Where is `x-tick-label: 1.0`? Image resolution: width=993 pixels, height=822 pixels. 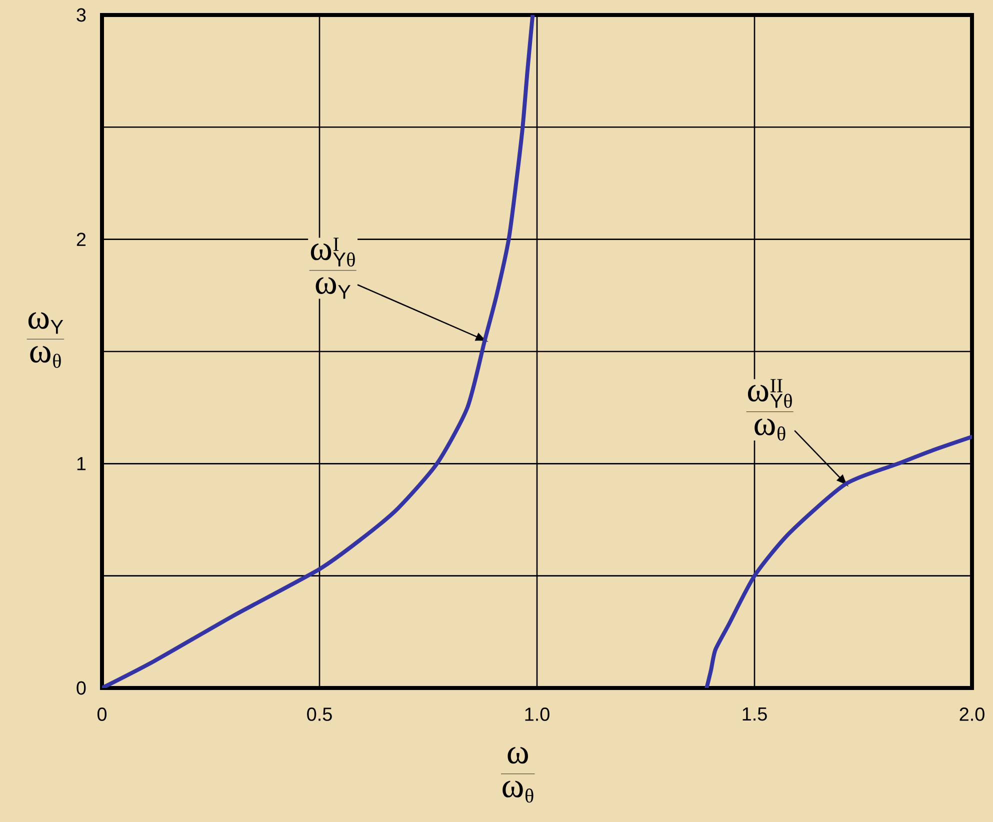 x-tick-label: 1.0 is located at coordinates (537, 714).